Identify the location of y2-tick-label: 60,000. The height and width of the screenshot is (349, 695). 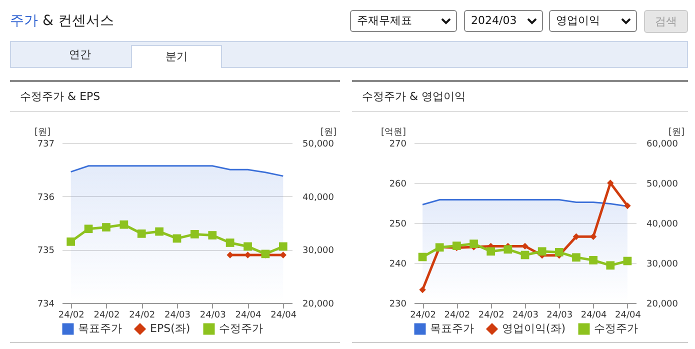
(662, 145).